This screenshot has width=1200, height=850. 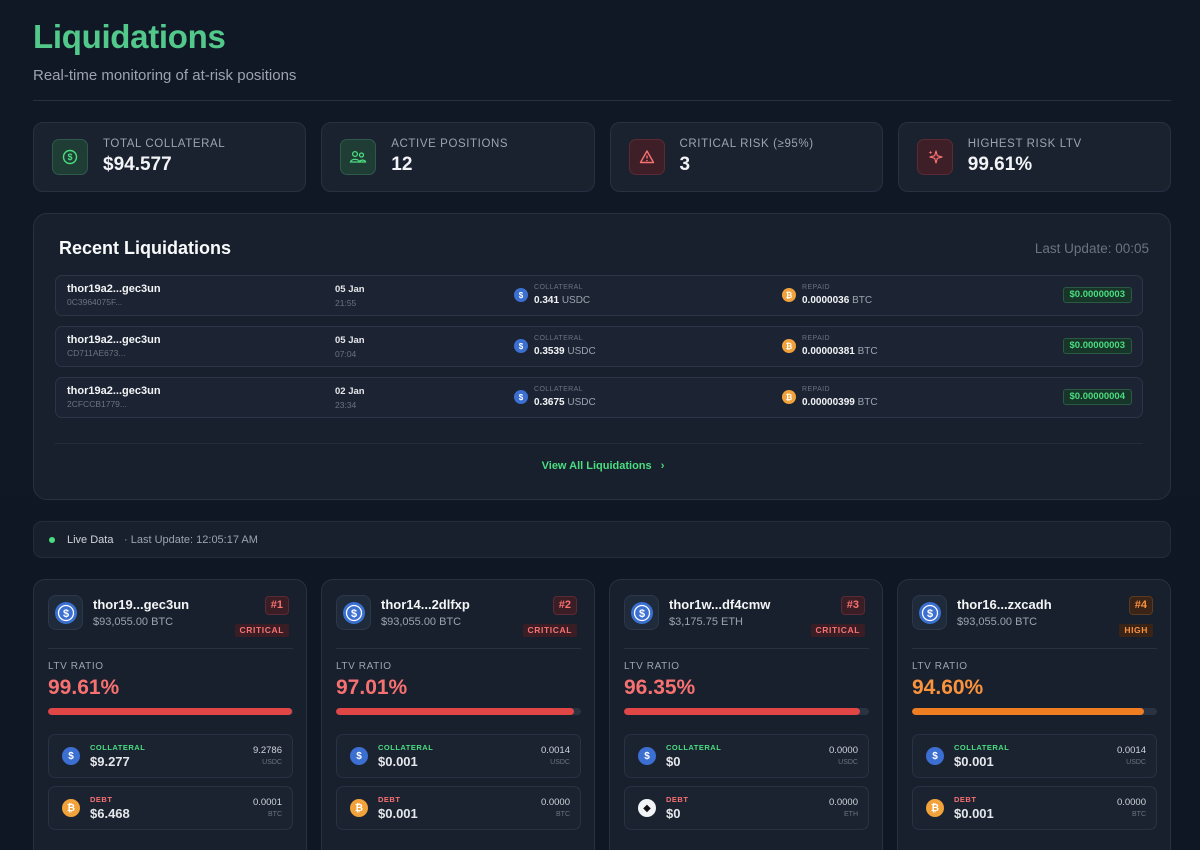 What do you see at coordinates (720, 604) in the screenshot?
I see `position-address: thor1w...df4cmw` at bounding box center [720, 604].